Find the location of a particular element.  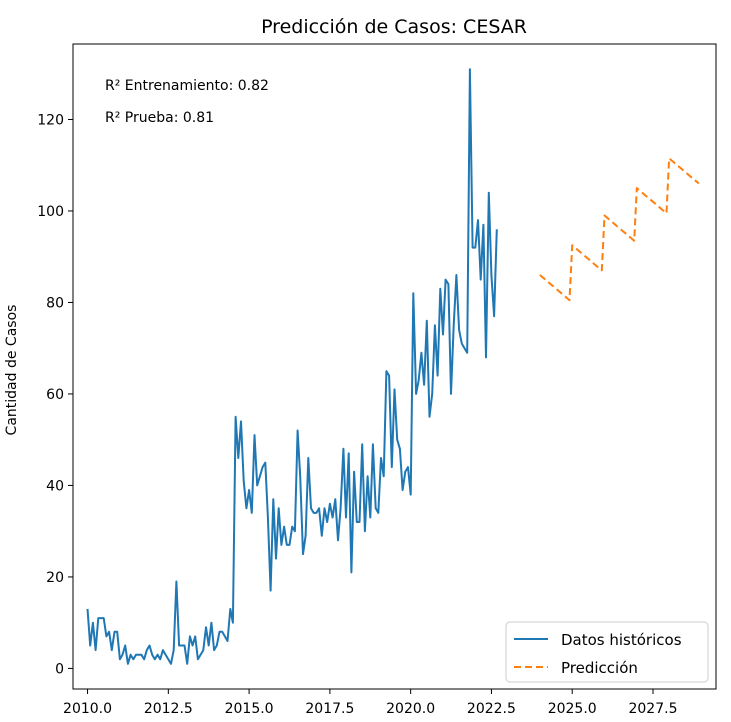

x-tick-label: 2025.0 is located at coordinates (572, 709).